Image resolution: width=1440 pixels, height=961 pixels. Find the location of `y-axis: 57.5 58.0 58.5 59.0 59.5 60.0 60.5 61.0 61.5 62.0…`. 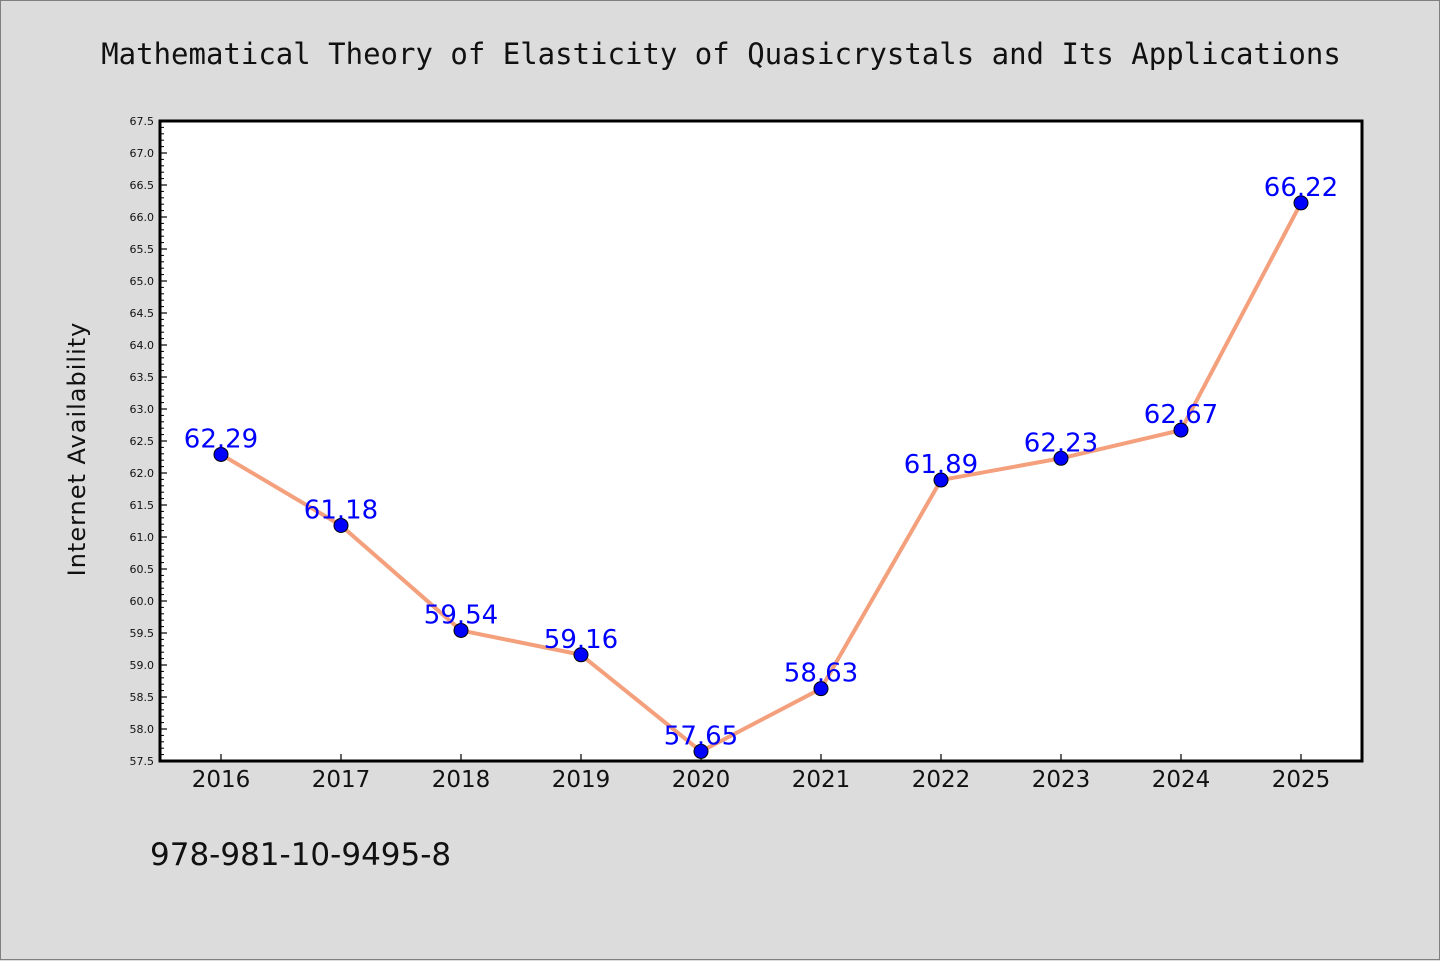

y-axis: 57.5 58.0 58.5 59.0 59.5 60.0 60.5 61.0 61.5 62.0… is located at coordinates (148, 441).